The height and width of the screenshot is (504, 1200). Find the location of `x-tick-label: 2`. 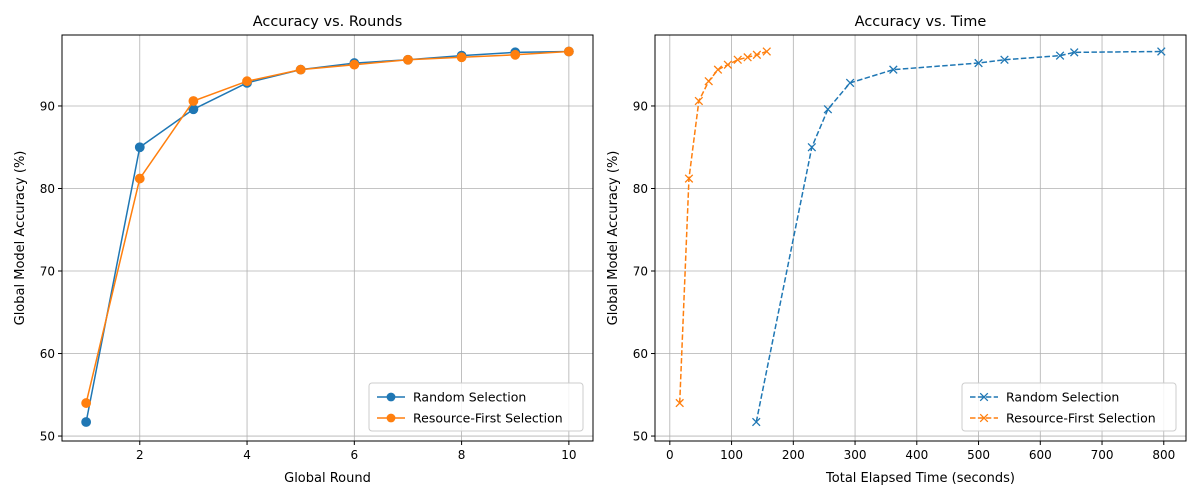

x-tick-label: 2 is located at coordinates (140, 455).